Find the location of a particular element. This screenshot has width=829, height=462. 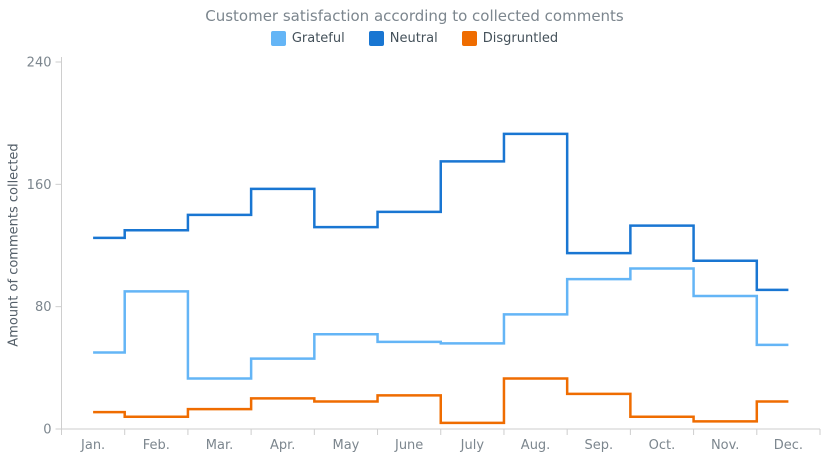

y-tick-label: 0 is located at coordinates (47, 430).